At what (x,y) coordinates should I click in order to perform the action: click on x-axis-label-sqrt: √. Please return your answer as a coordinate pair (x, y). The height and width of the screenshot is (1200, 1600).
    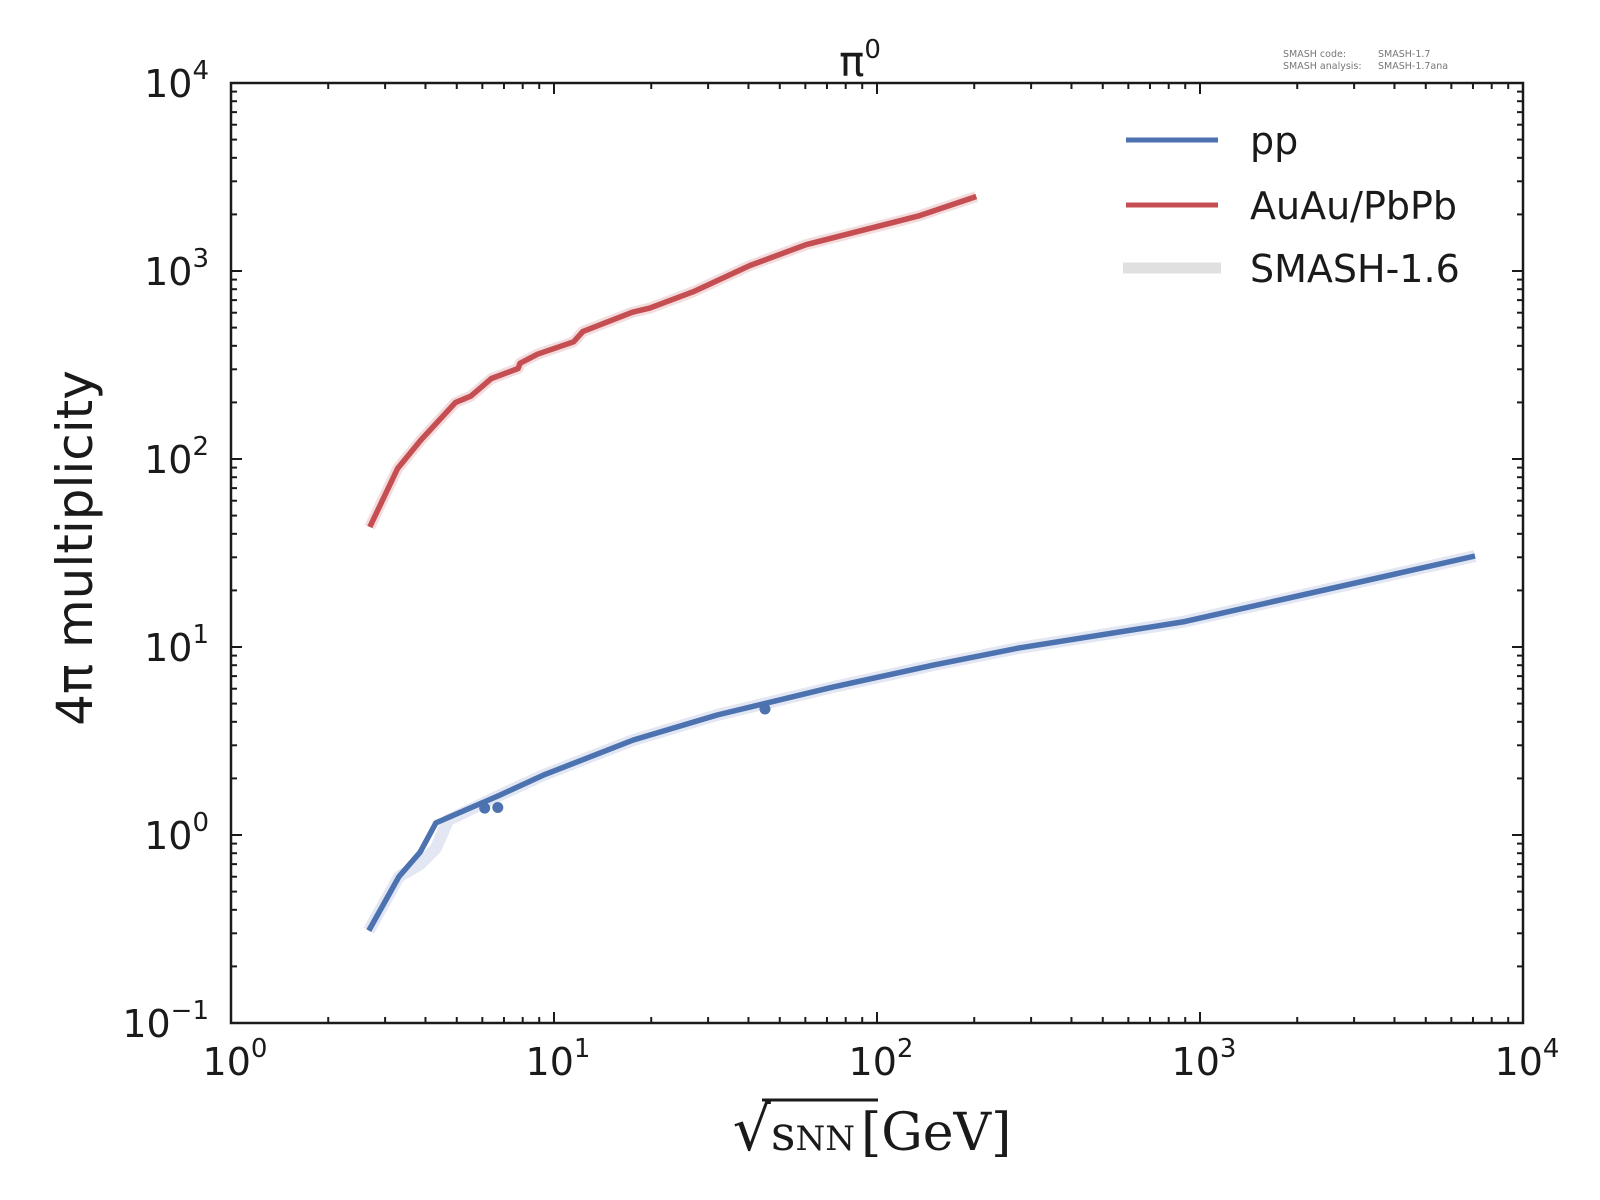
    Looking at the image, I should click on (752, 1130).